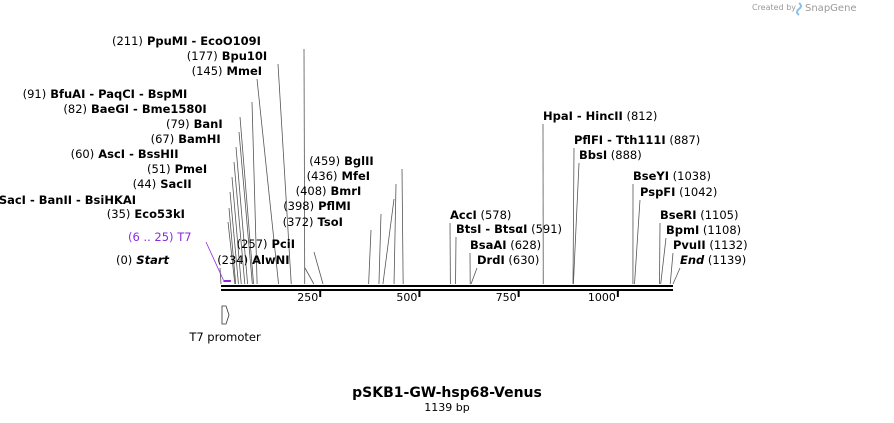 This screenshot has width=894, height=423. I want to click on site-position: (628), so click(524, 245).